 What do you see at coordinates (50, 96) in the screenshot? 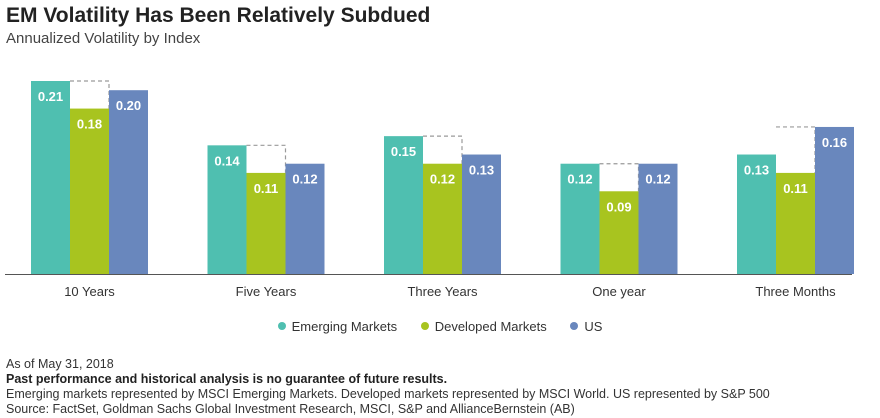
I see `bar-value-label: 0.21` at bounding box center [50, 96].